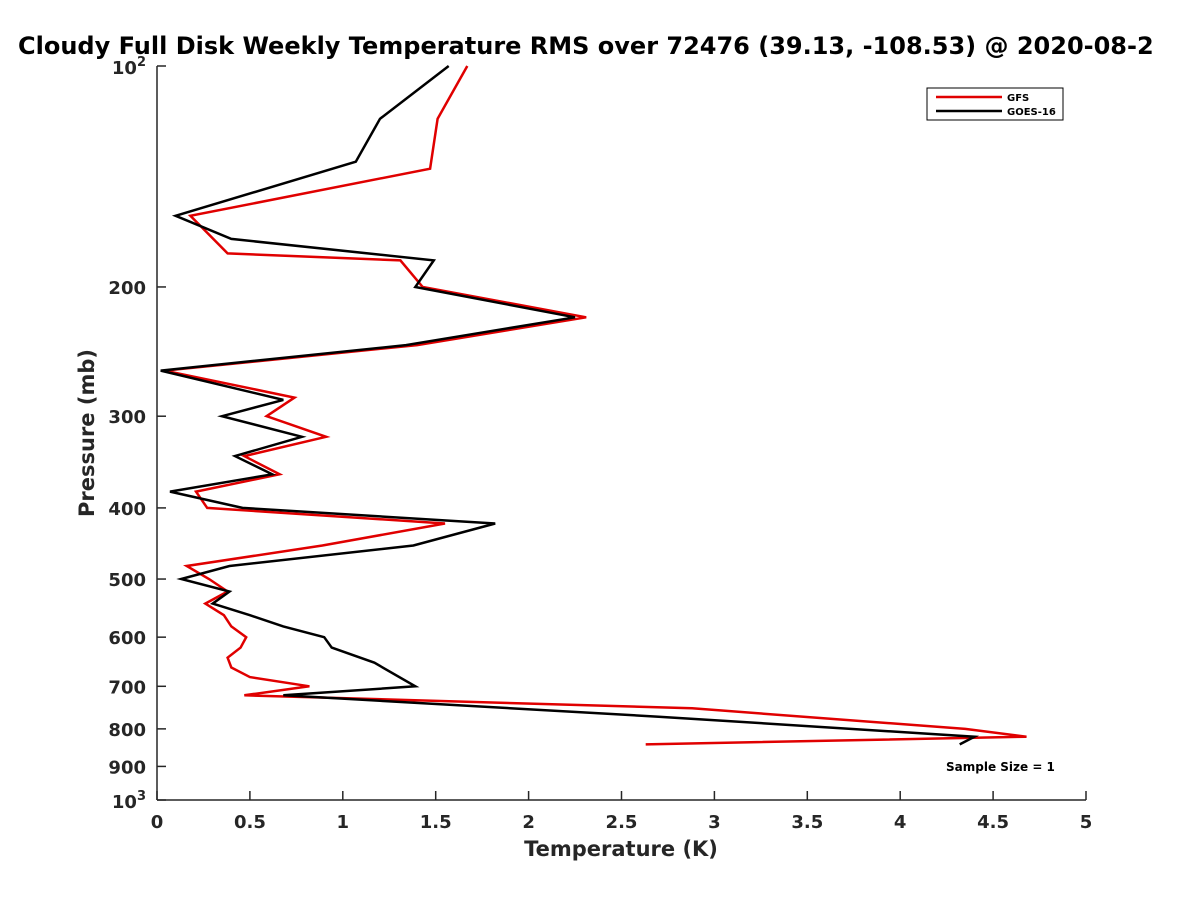  I want to click on y-tick-label: 200, so click(127, 288).